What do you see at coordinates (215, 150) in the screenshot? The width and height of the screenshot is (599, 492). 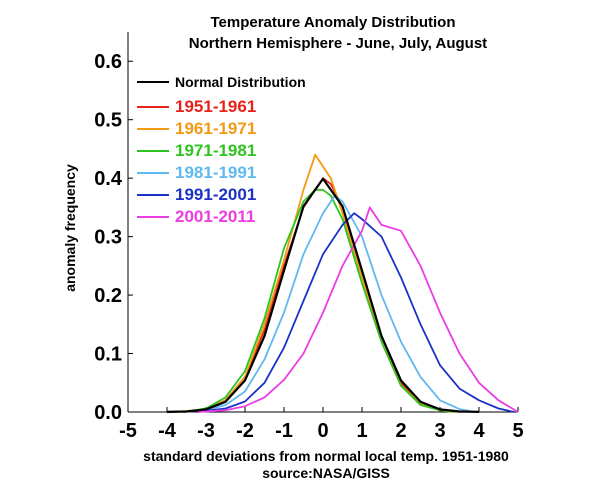 I see `legend-label: 1971-1981` at bounding box center [215, 150].